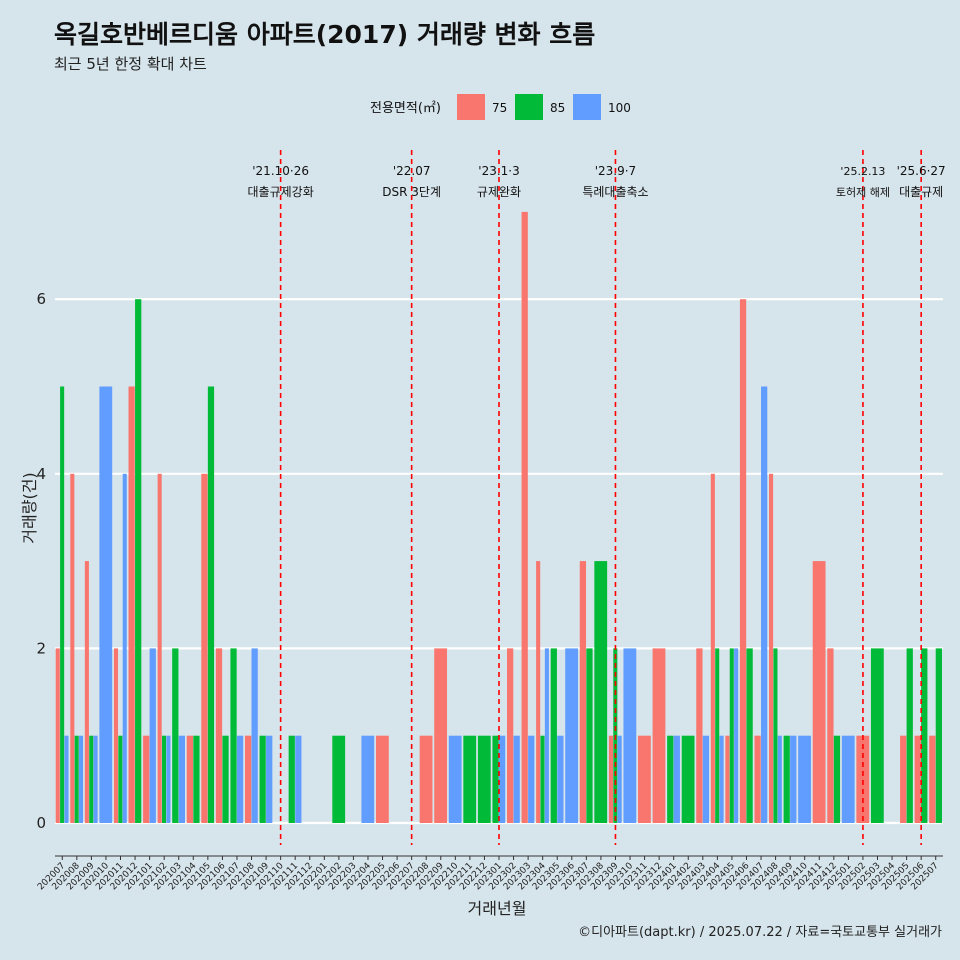  What do you see at coordinates (41, 823) in the screenshot?
I see `y-tick-label: 0` at bounding box center [41, 823].